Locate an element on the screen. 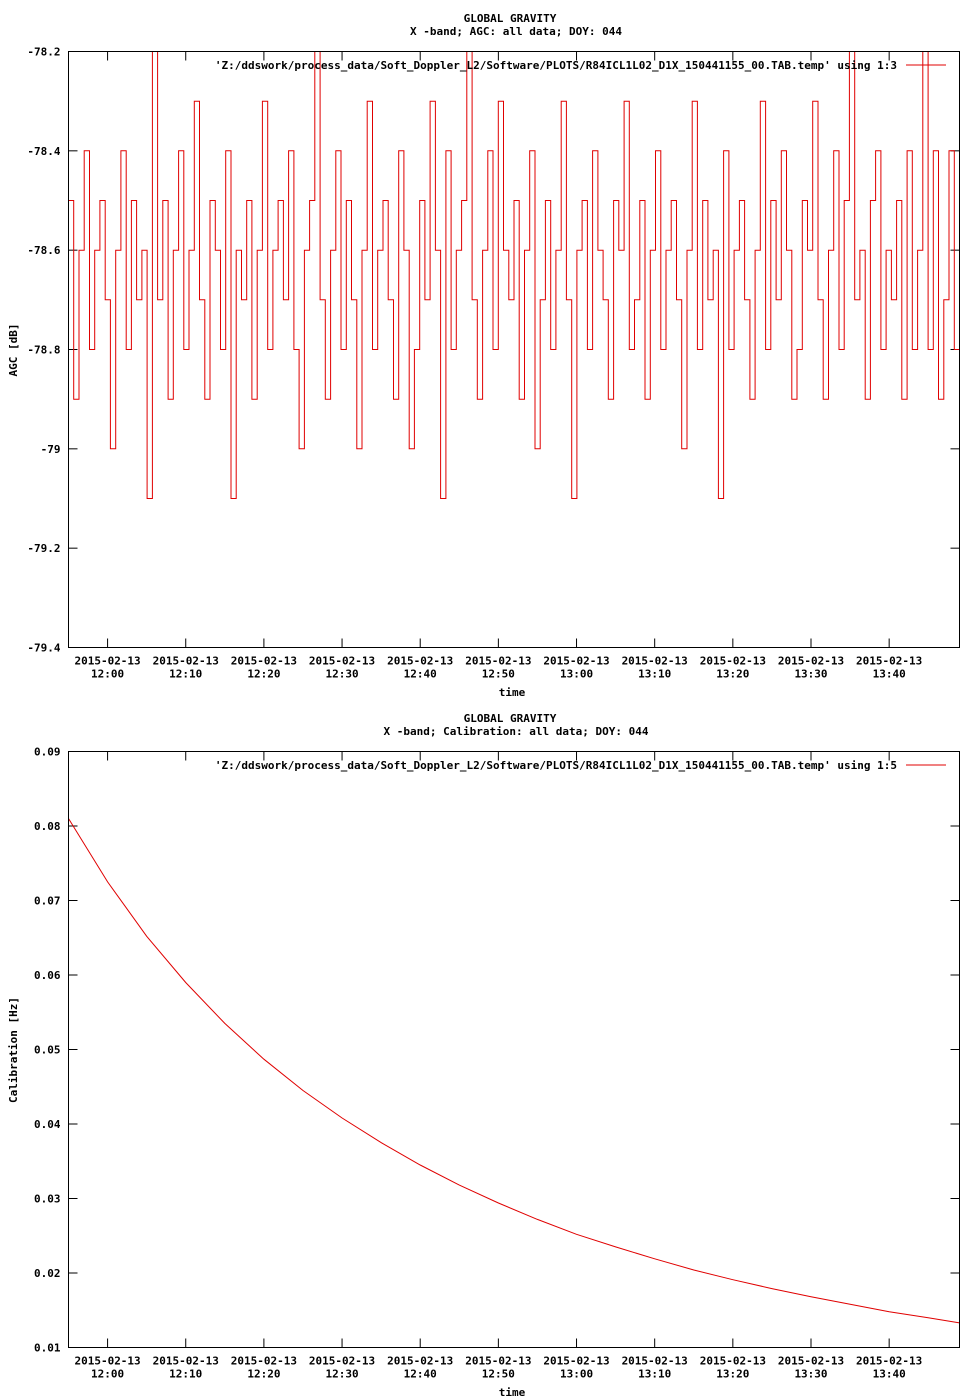 This screenshot has width=980, height=1400. y-tick-label: -78.6 is located at coordinates (43, 250).